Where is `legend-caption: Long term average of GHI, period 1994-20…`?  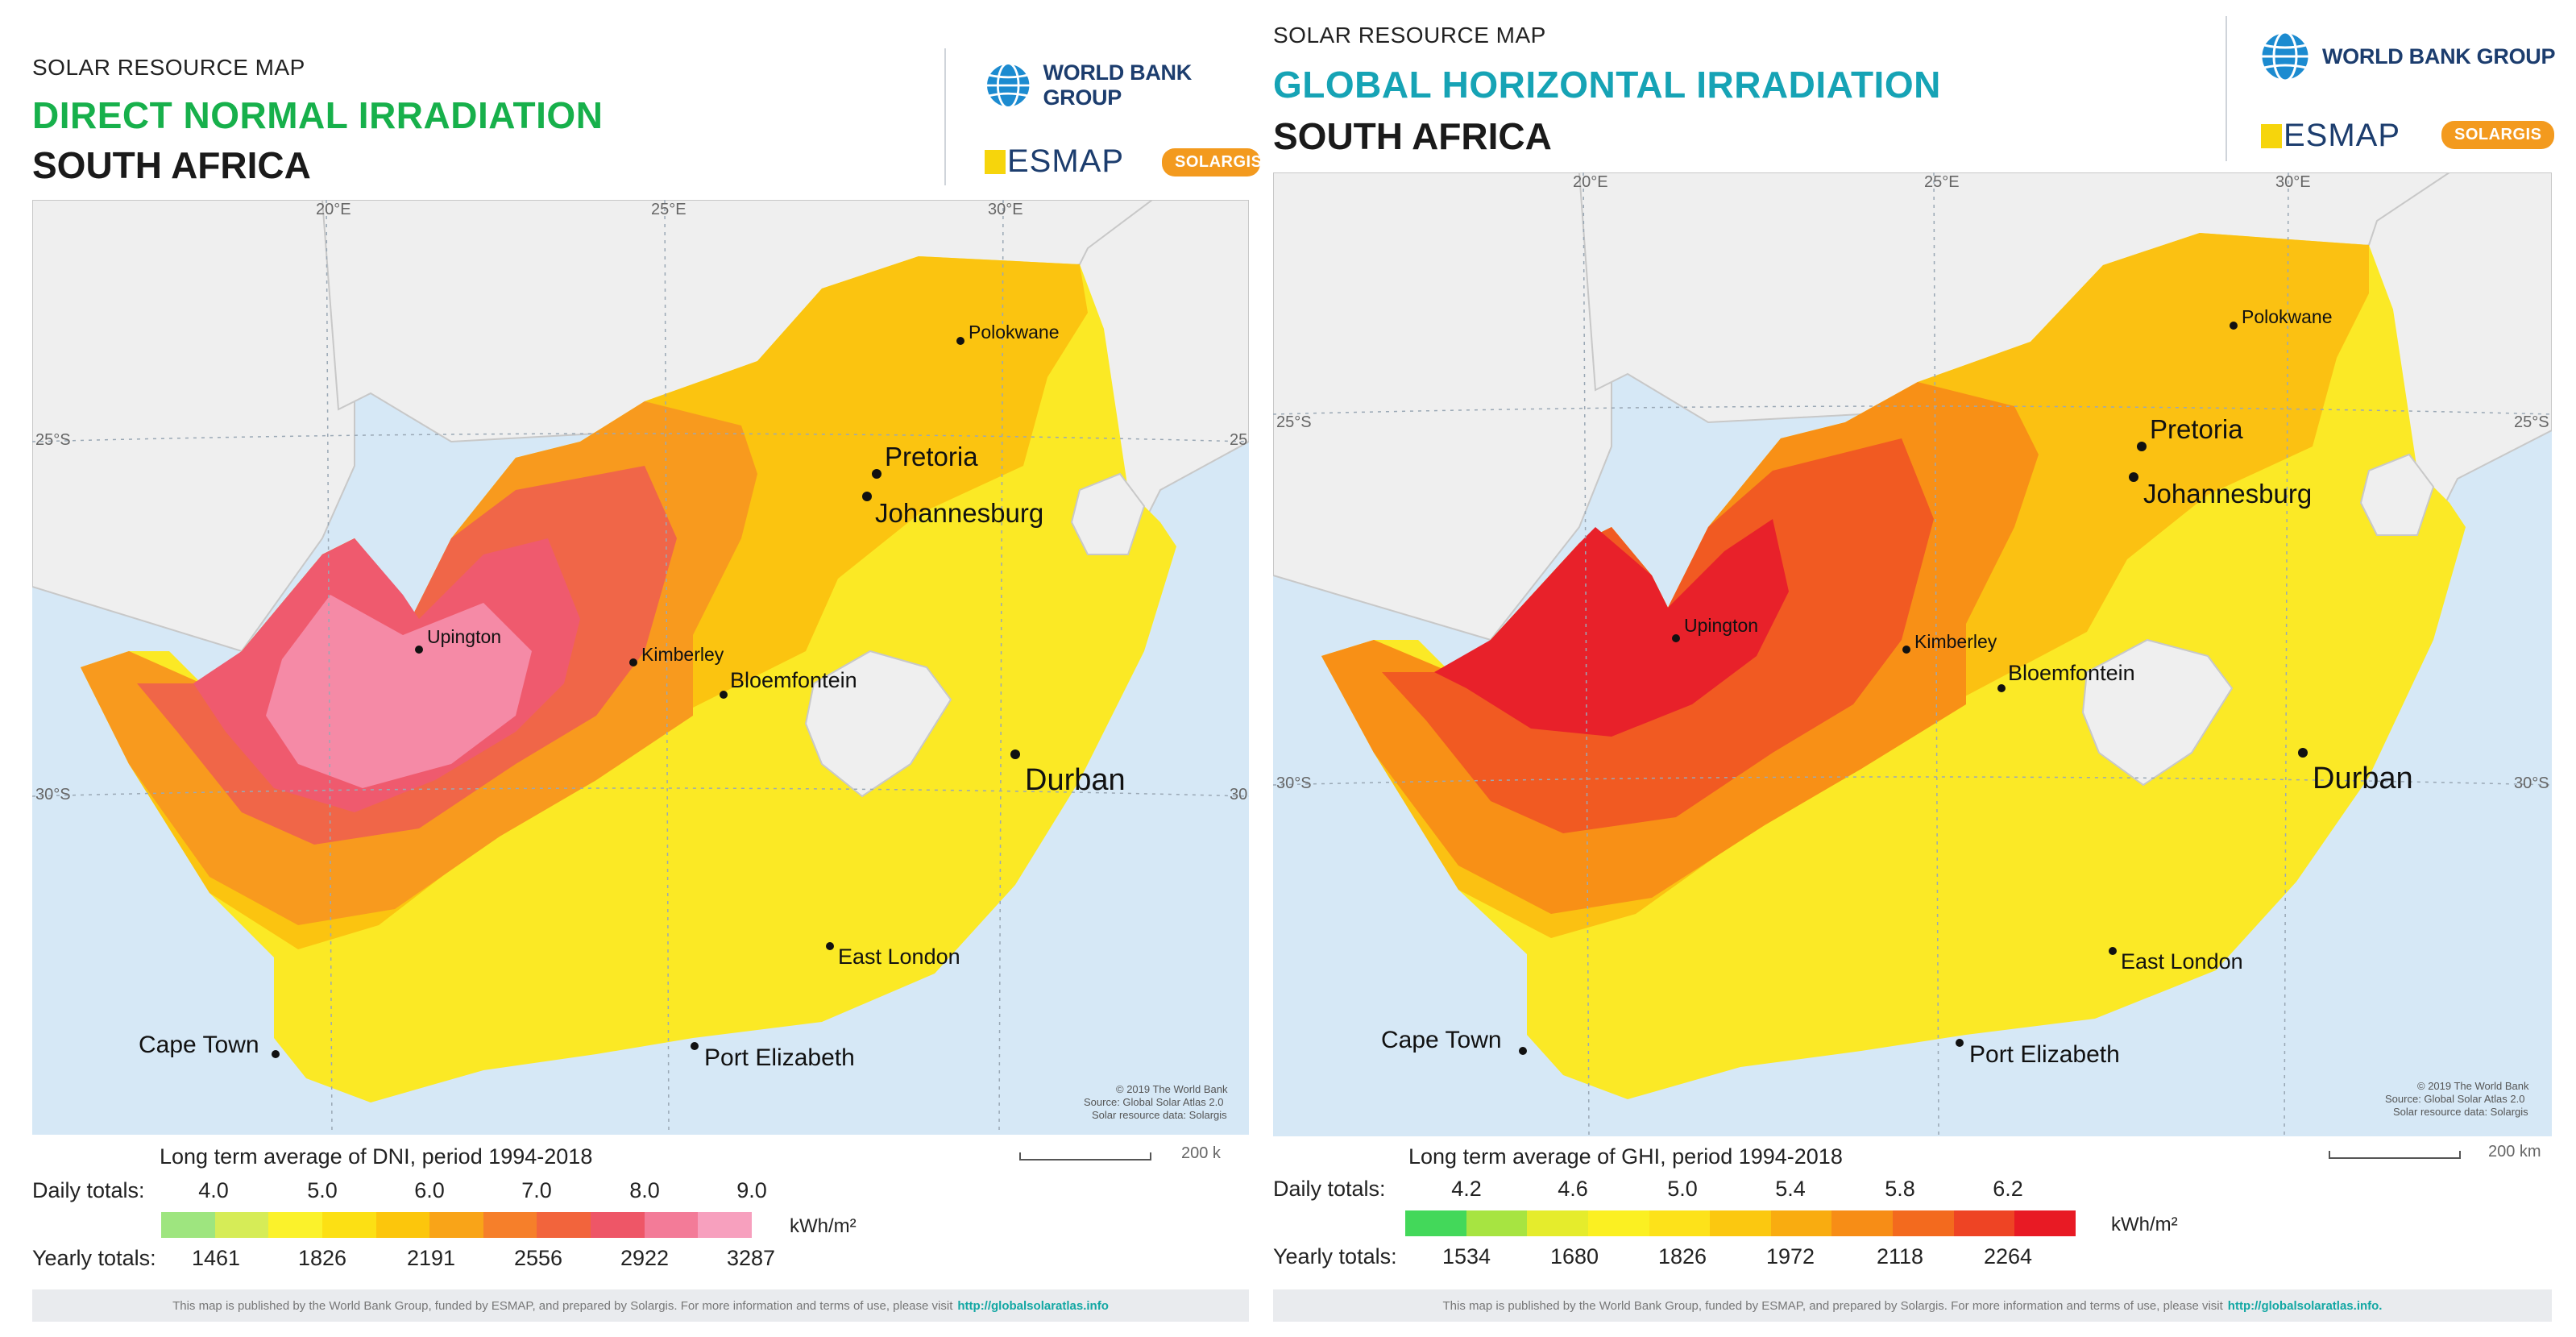
legend-caption: Long term average of GHI, period 1994-20… is located at coordinates (1625, 1156).